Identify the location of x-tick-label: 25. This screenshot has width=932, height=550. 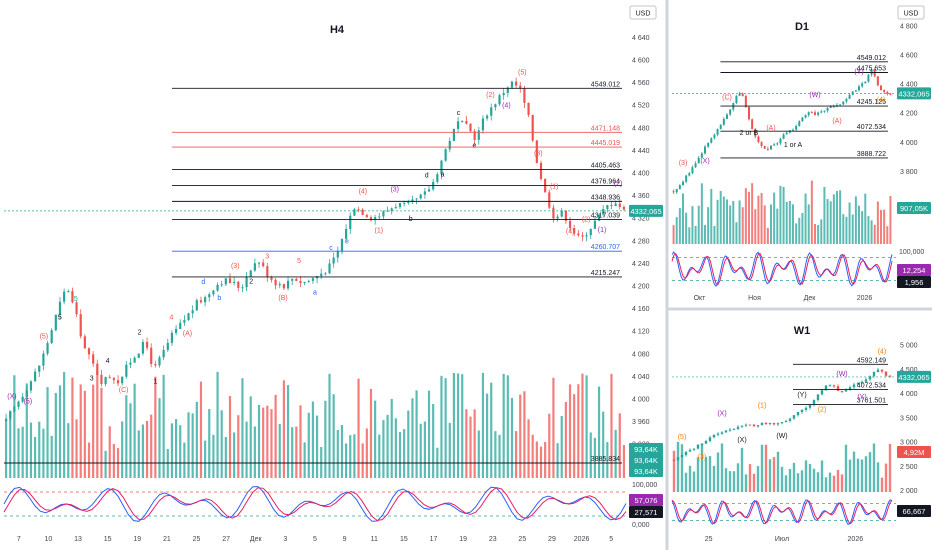
(522, 539).